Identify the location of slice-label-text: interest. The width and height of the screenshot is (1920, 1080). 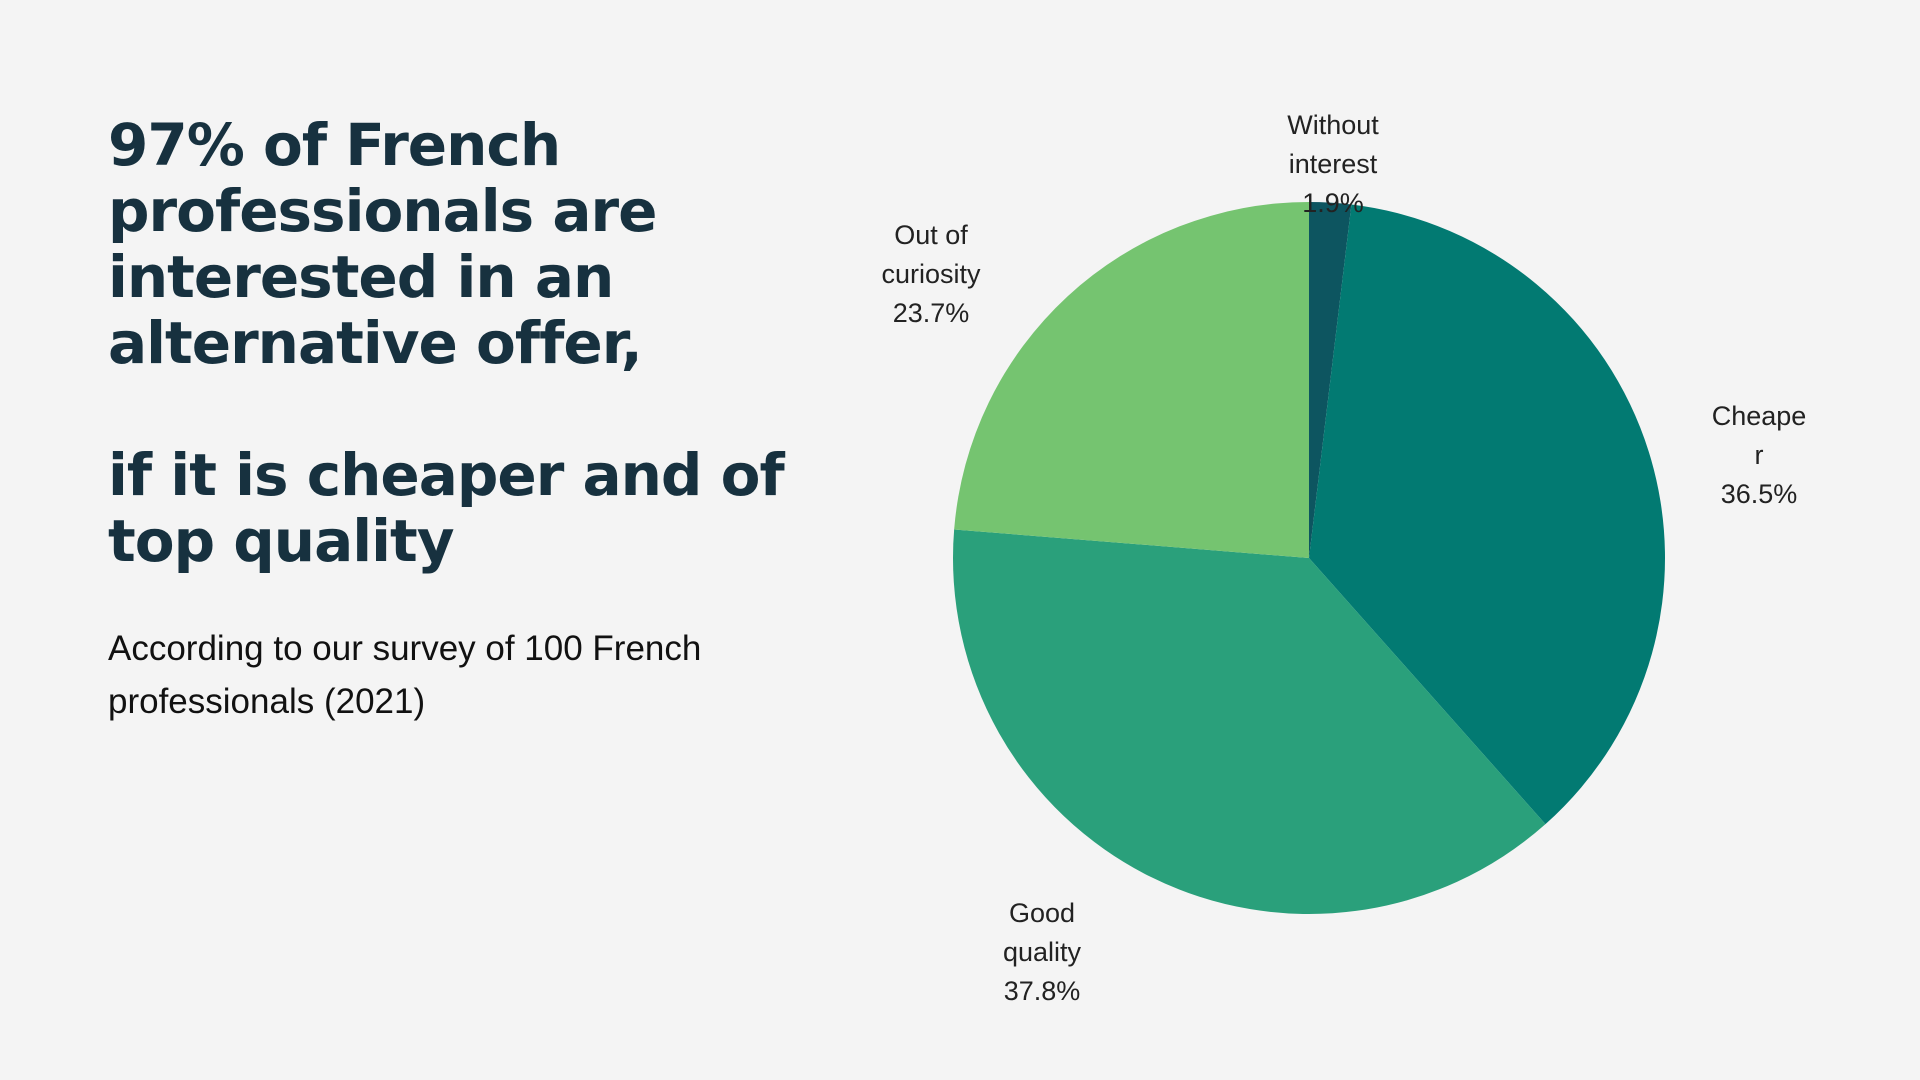
(1333, 164).